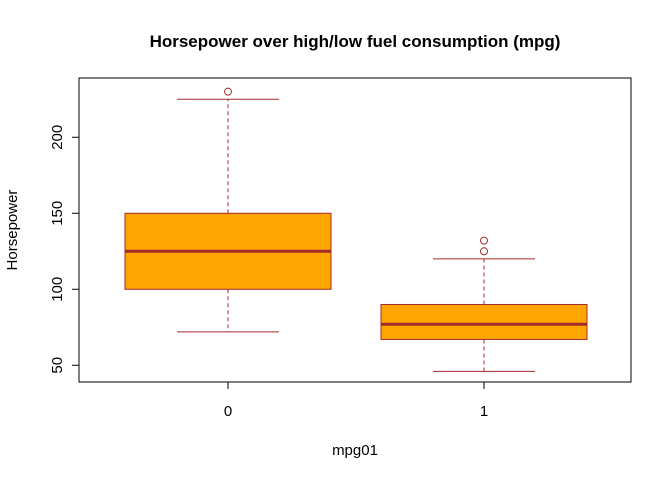 This screenshot has width=672, height=480. What do you see at coordinates (57, 137) in the screenshot?
I see `y-tick-label: 200` at bounding box center [57, 137].